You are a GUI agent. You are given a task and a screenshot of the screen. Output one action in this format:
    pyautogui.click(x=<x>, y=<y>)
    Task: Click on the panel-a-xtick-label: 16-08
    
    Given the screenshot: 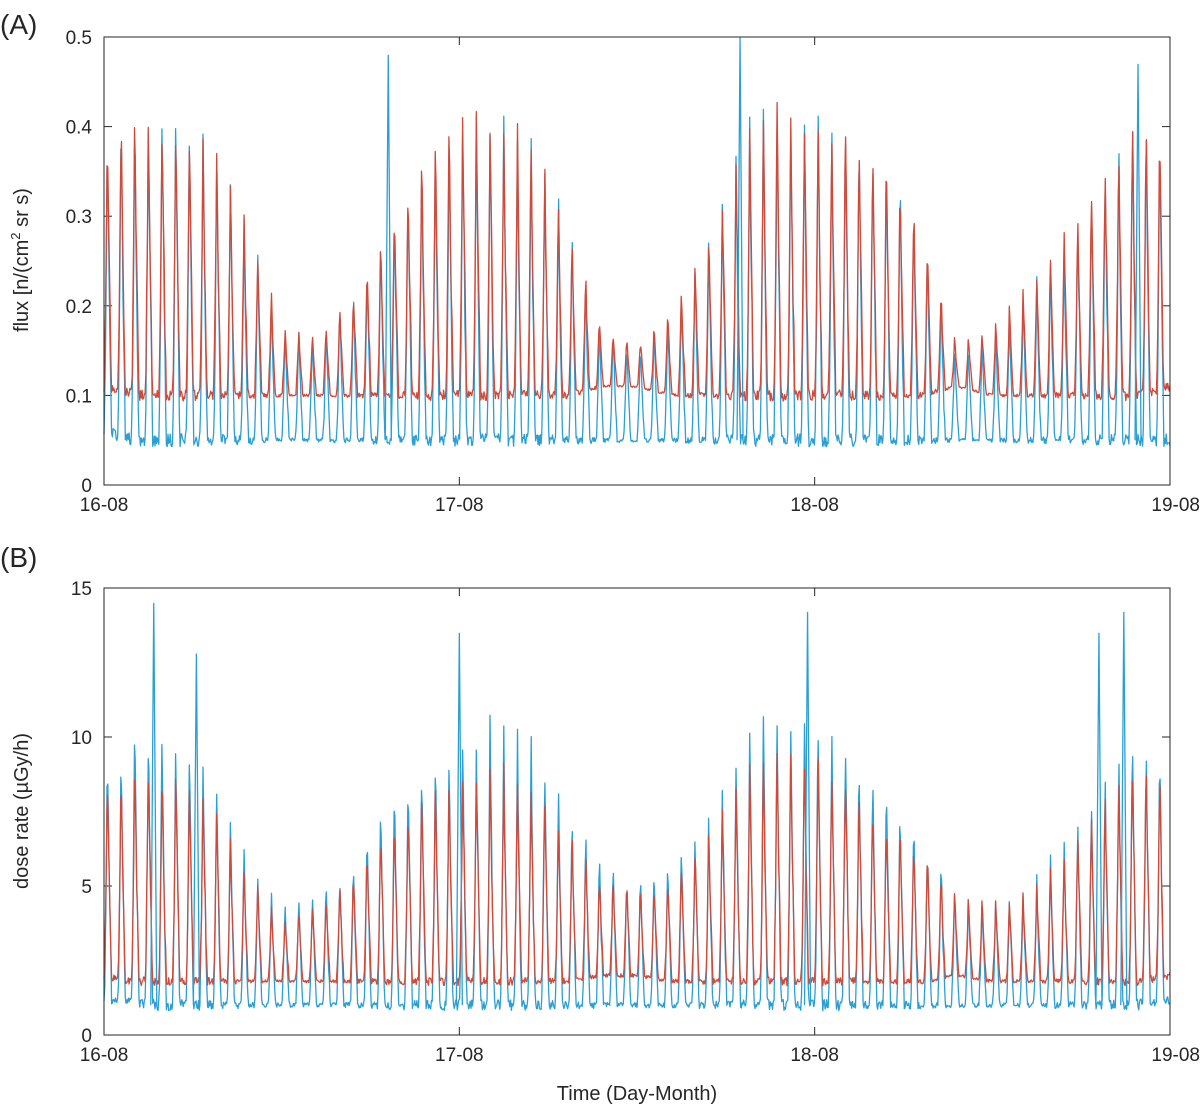 What is the action you would take?
    pyautogui.click(x=104, y=505)
    